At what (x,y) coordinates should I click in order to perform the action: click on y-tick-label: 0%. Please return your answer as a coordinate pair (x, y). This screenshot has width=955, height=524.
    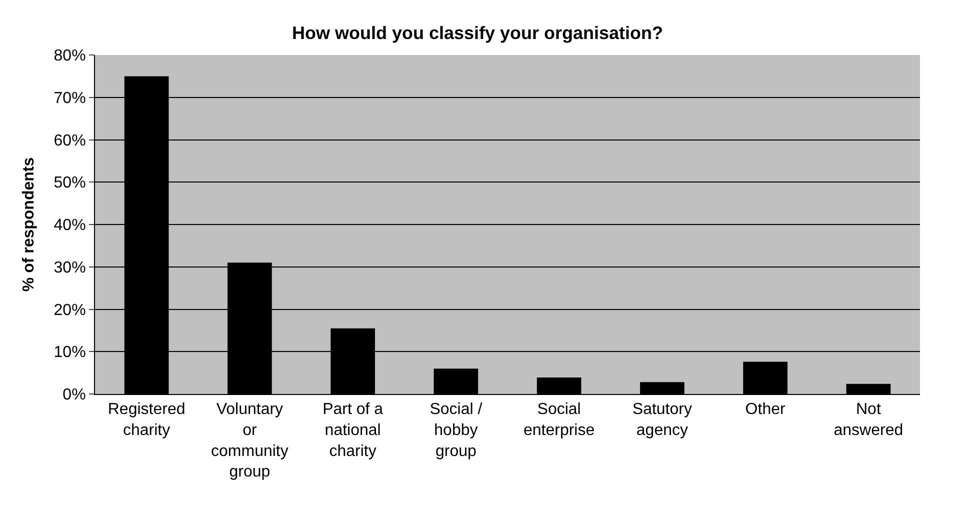
    Looking at the image, I should click on (74, 395).